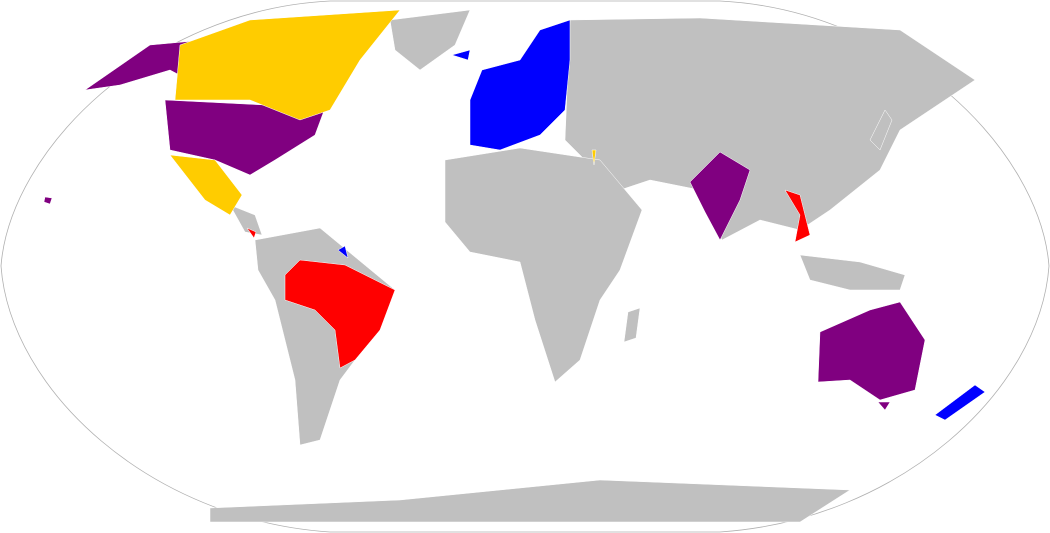  What do you see at coordinates (343, 252) in the screenshot?
I see `french-guiana` at bounding box center [343, 252].